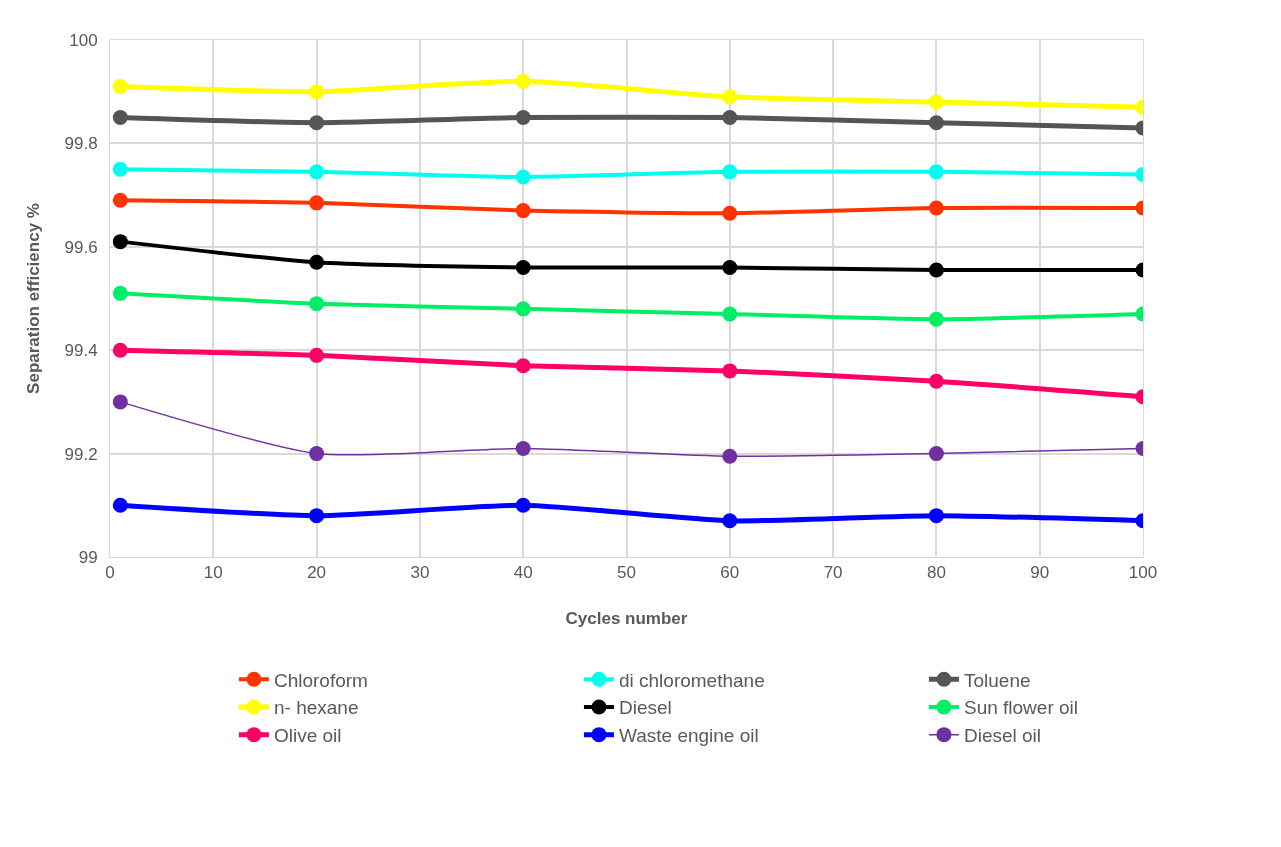 The image size is (1281, 847). Describe the element at coordinates (81, 247) in the screenshot. I see `y-tick-label: 99.6` at that location.